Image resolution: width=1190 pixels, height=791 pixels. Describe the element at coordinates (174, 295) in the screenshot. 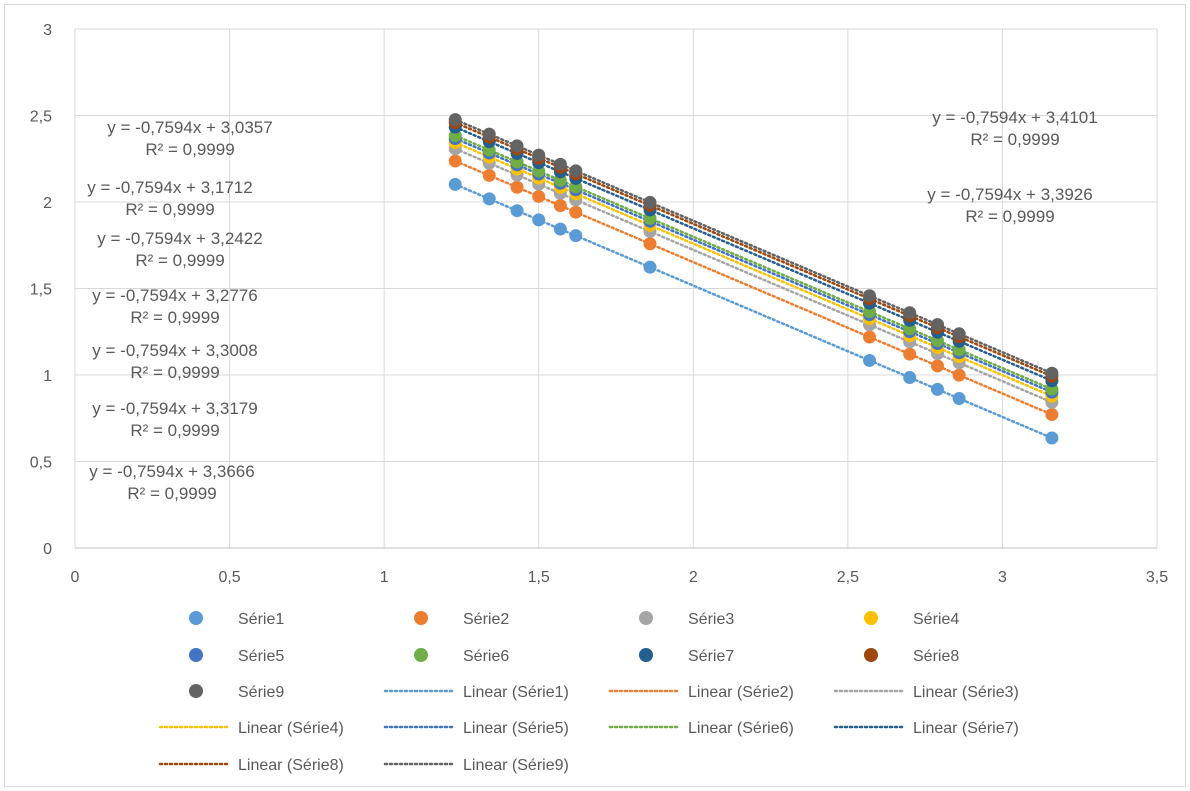

I see `trendline-equation: y = -0,7594x + 3,2776` at that location.